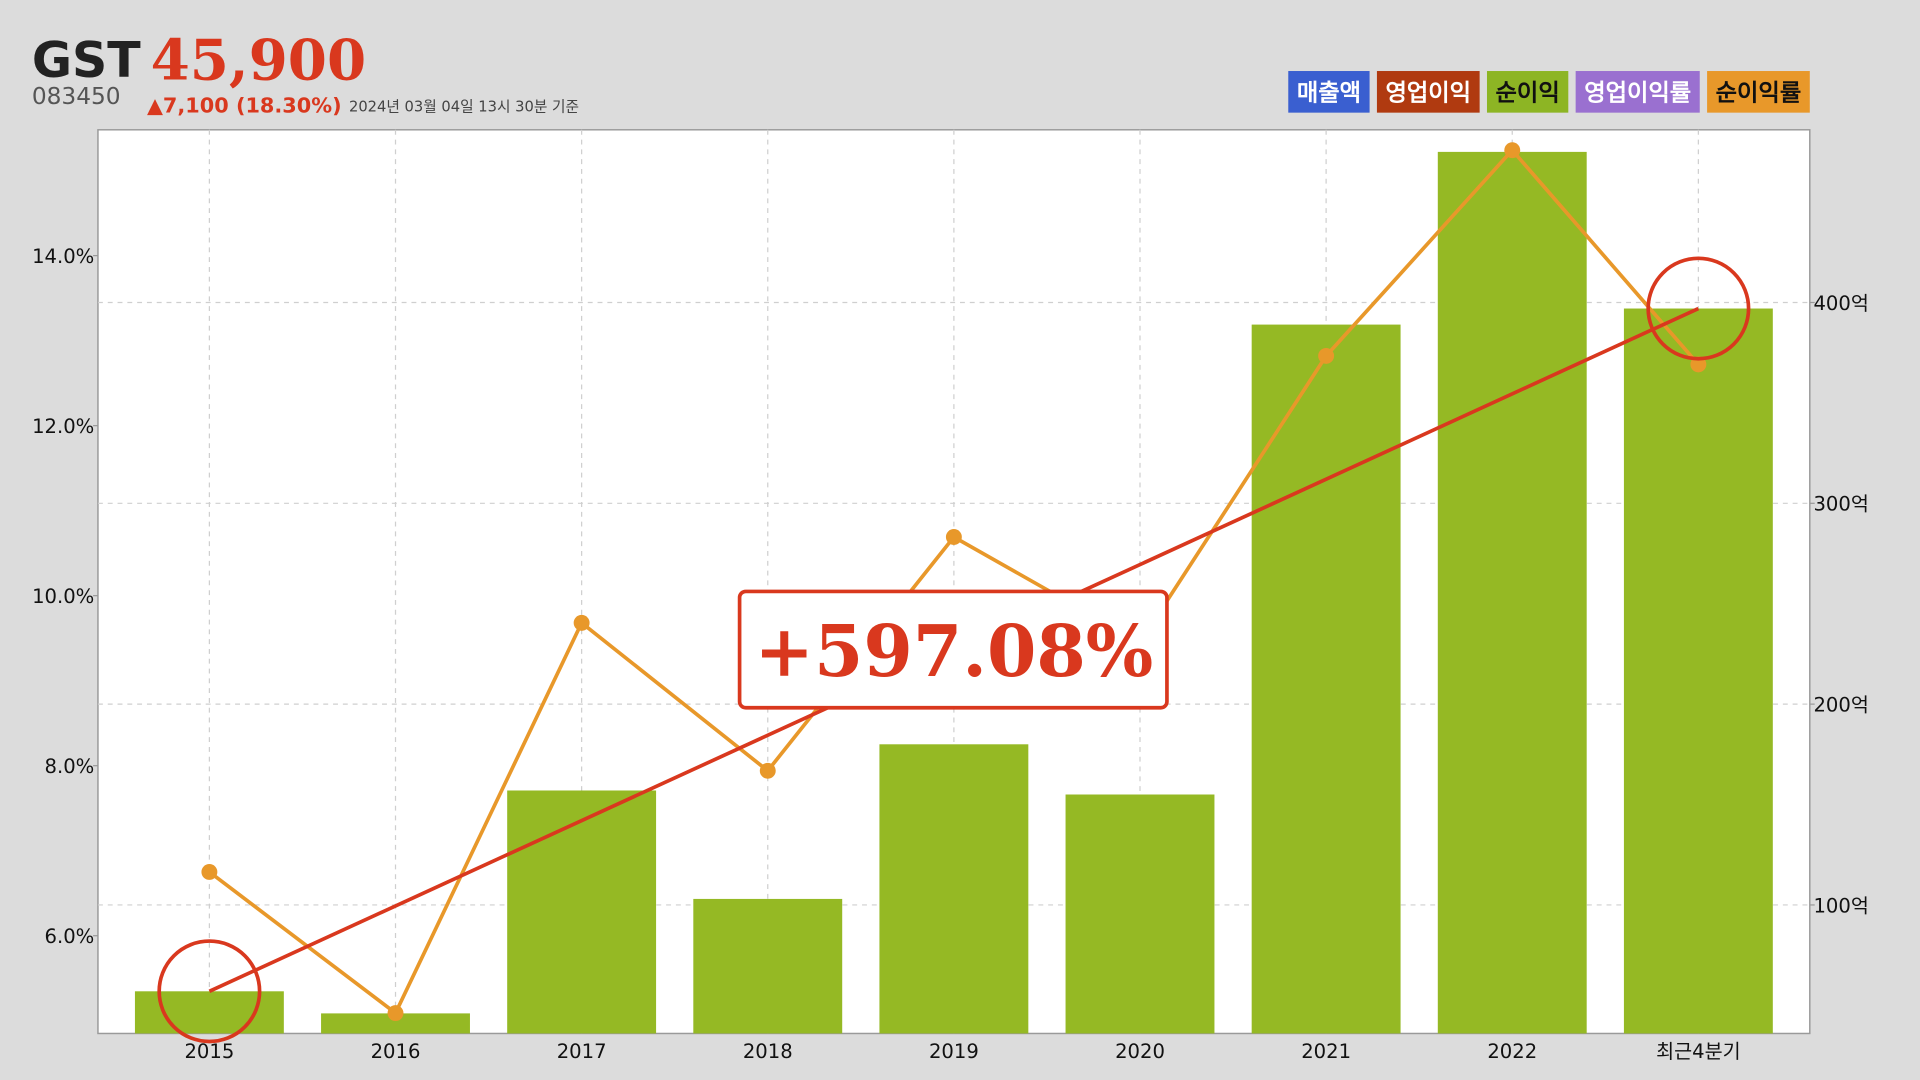 Image resolution: width=1920 pixels, height=1080 pixels. What do you see at coordinates (209, 1051) in the screenshot?
I see `x-tick-label: 2015` at bounding box center [209, 1051].